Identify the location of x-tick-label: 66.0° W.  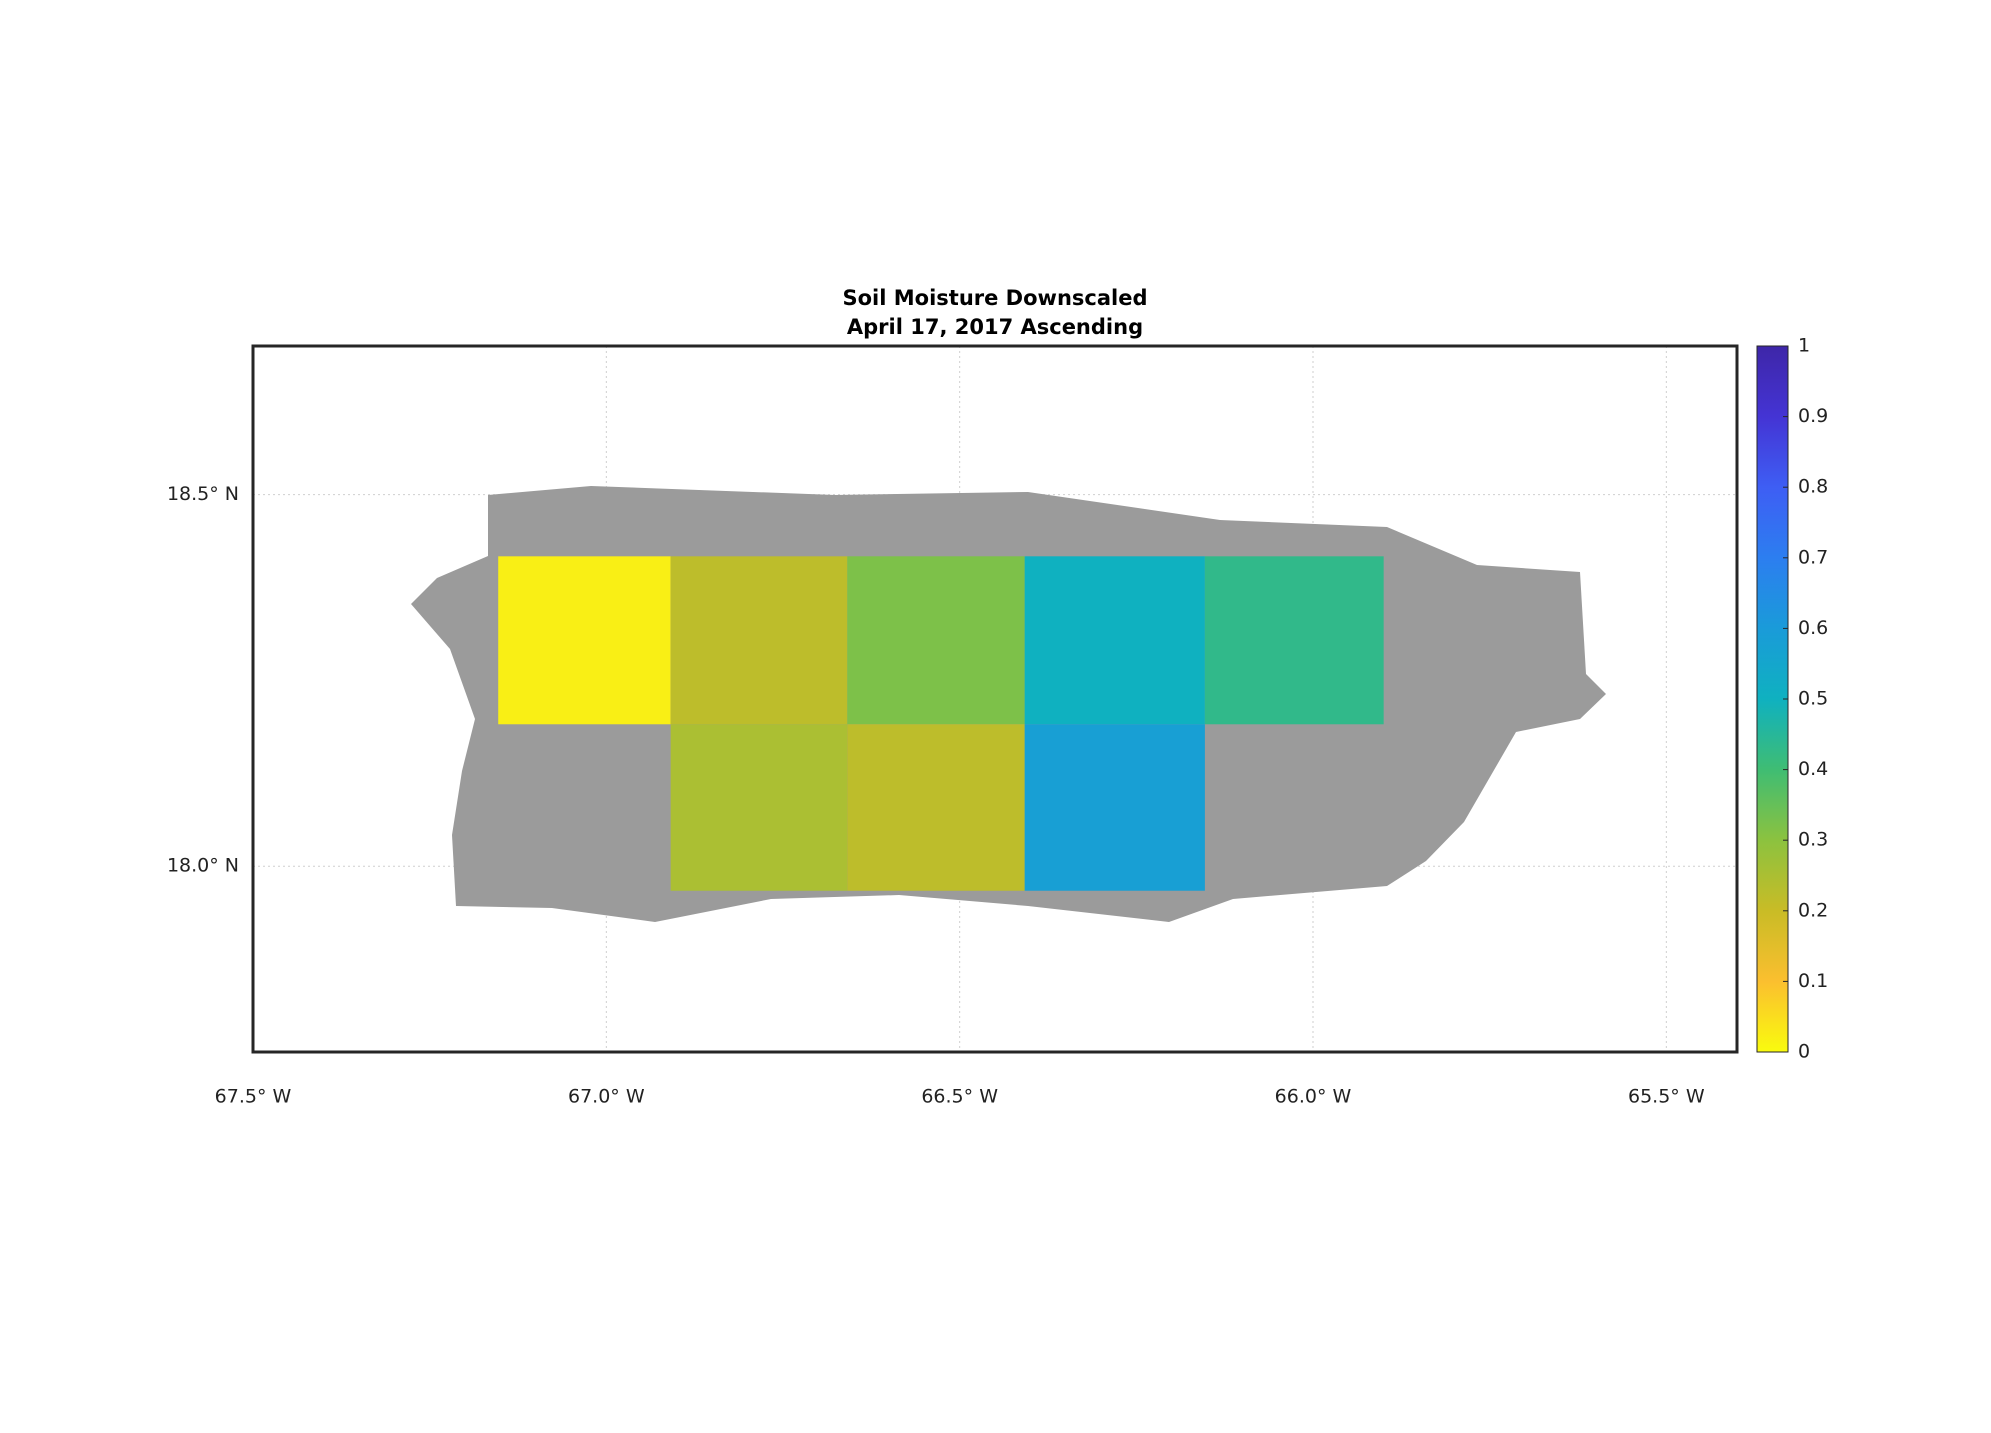
(1313, 1097).